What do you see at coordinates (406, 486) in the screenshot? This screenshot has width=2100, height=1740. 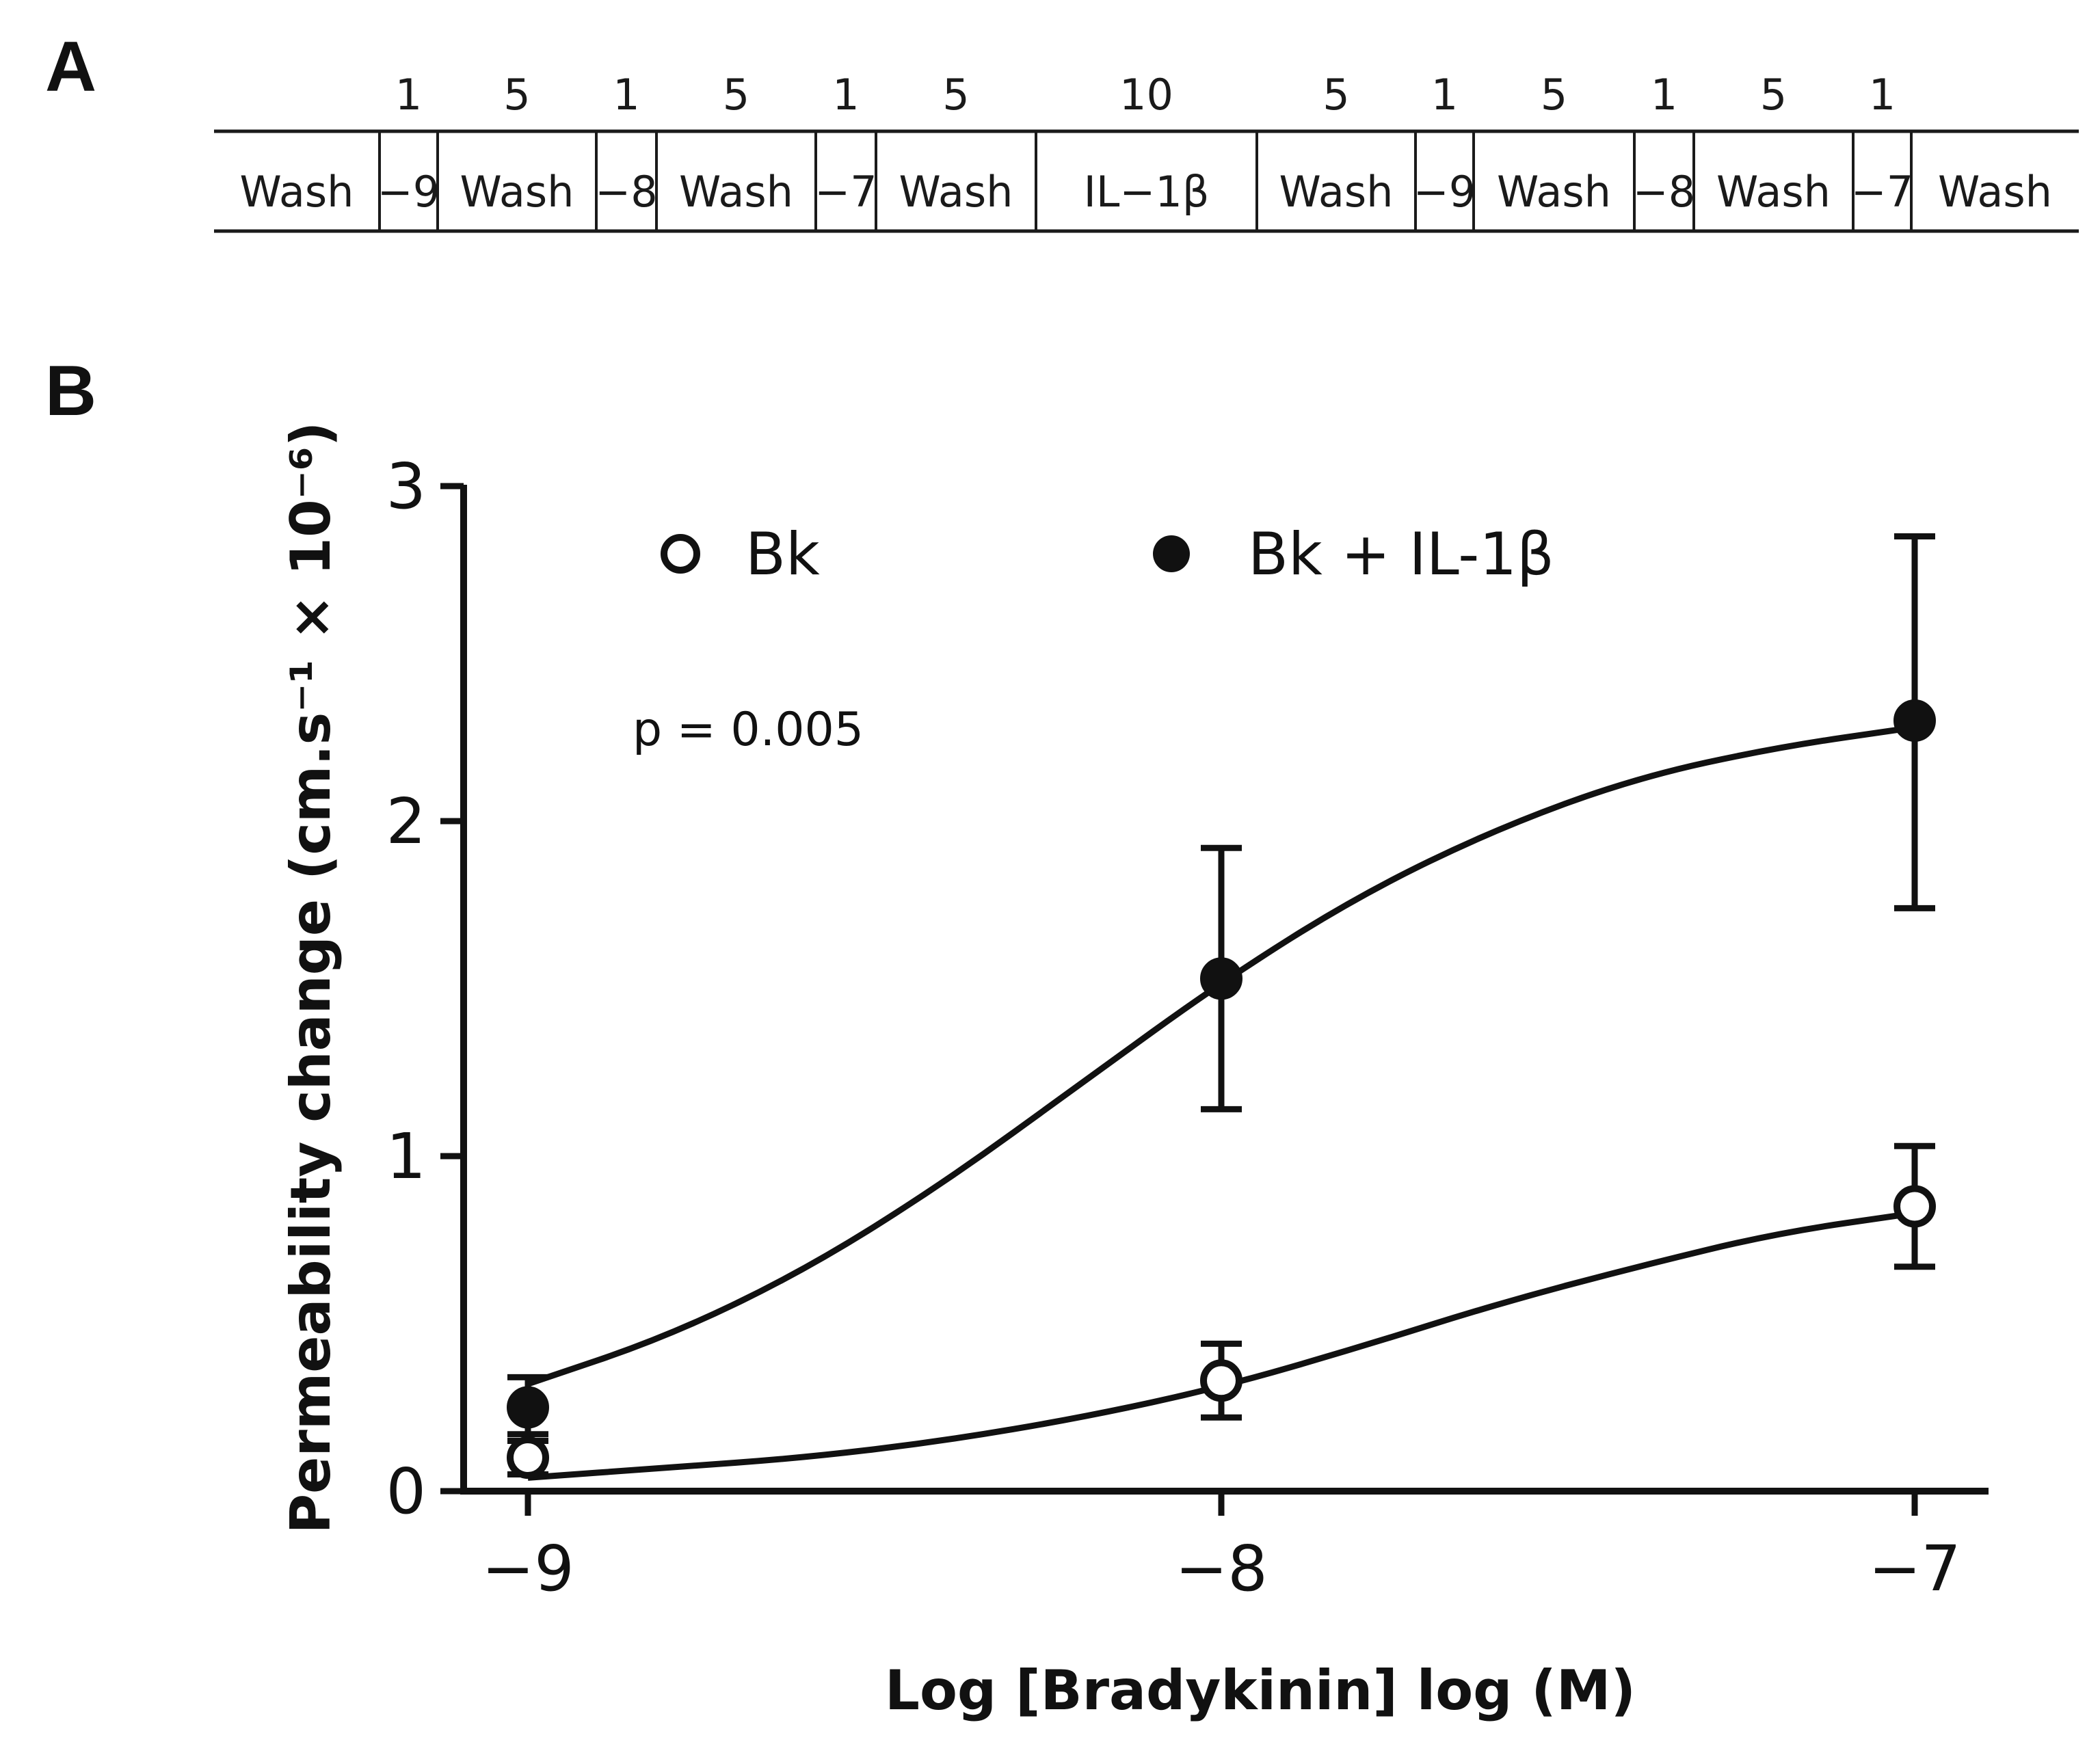 I see `y-tick-label: 3` at bounding box center [406, 486].